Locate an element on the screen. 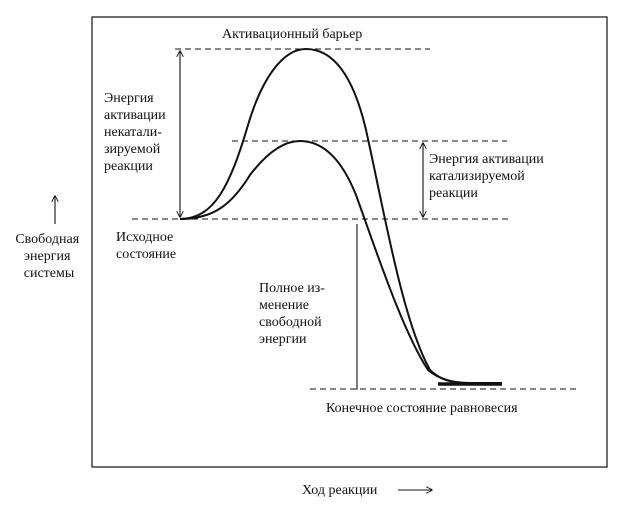 This screenshot has height=506, width=626. final-state-label: Конечное состояние равновесия is located at coordinates (422, 408).